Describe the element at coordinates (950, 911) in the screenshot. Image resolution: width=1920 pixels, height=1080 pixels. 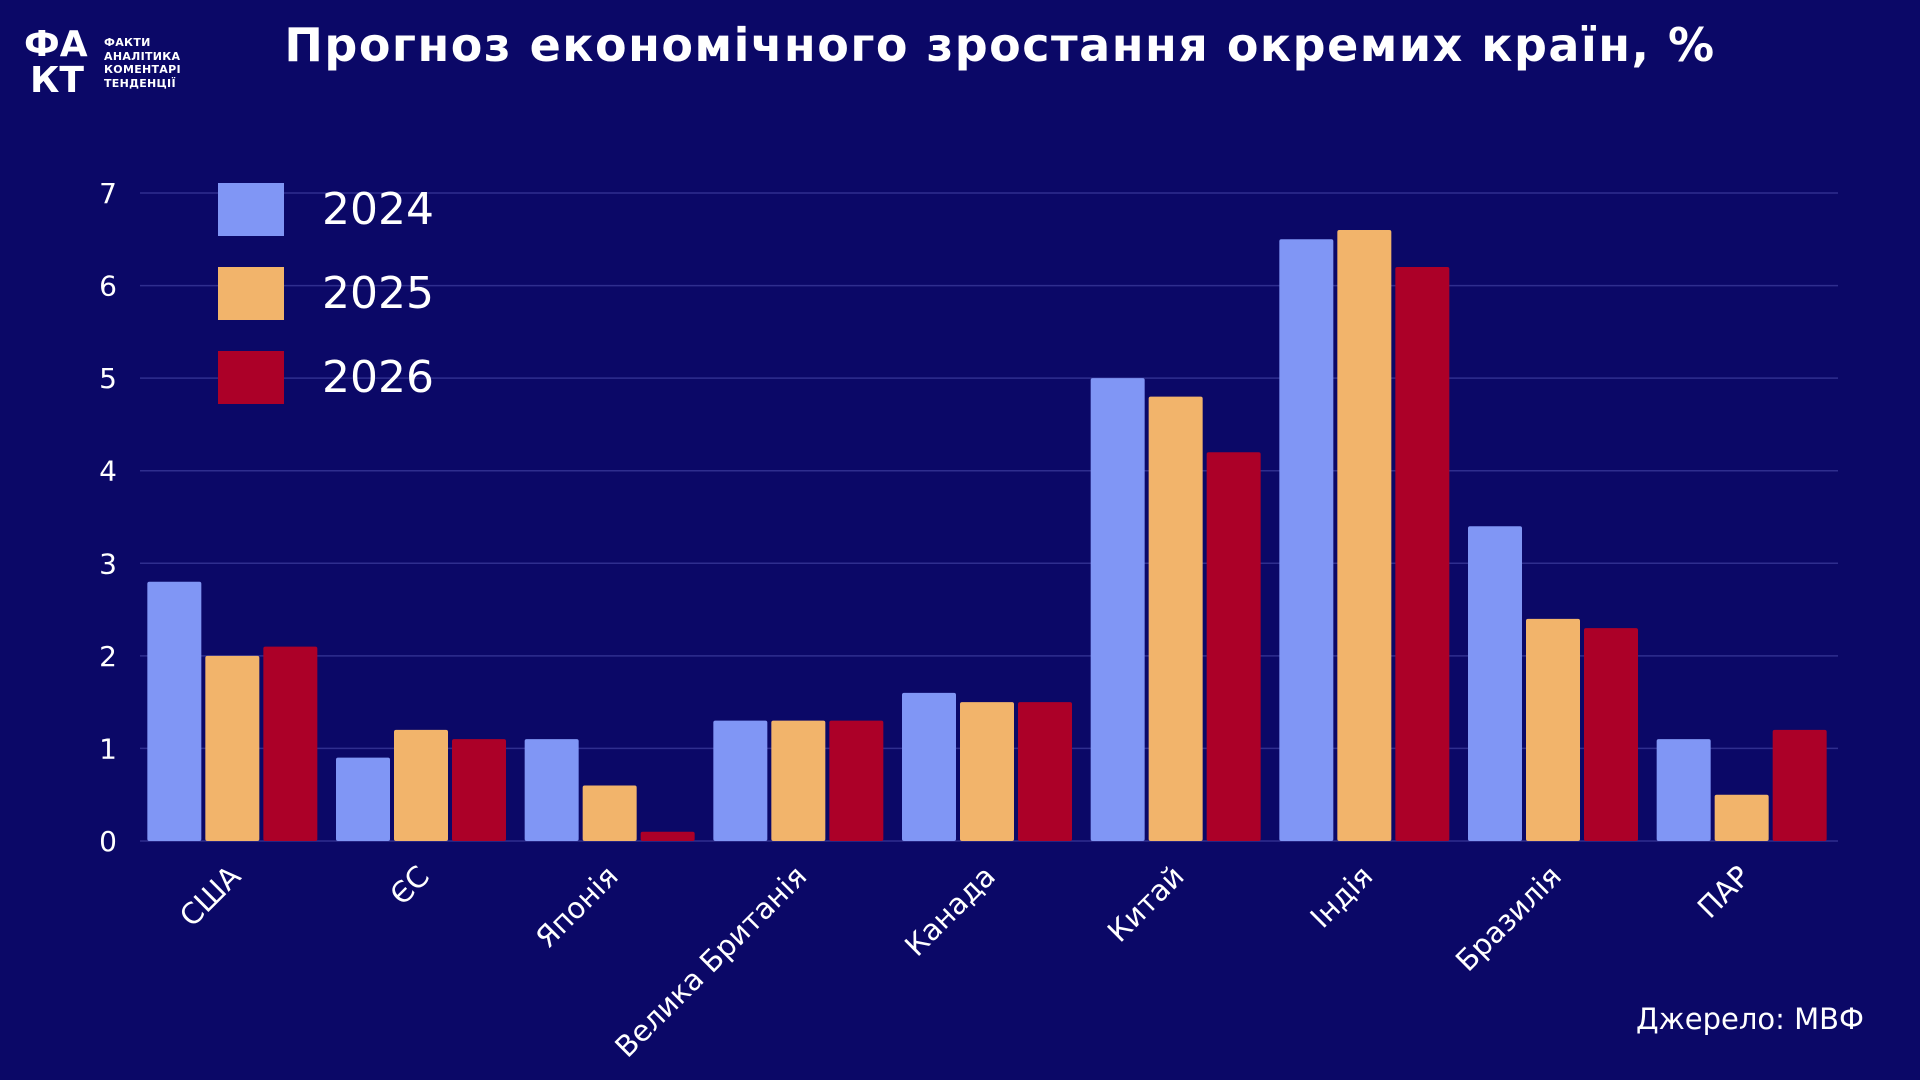
I see `x-tick-label: Канада` at that location.